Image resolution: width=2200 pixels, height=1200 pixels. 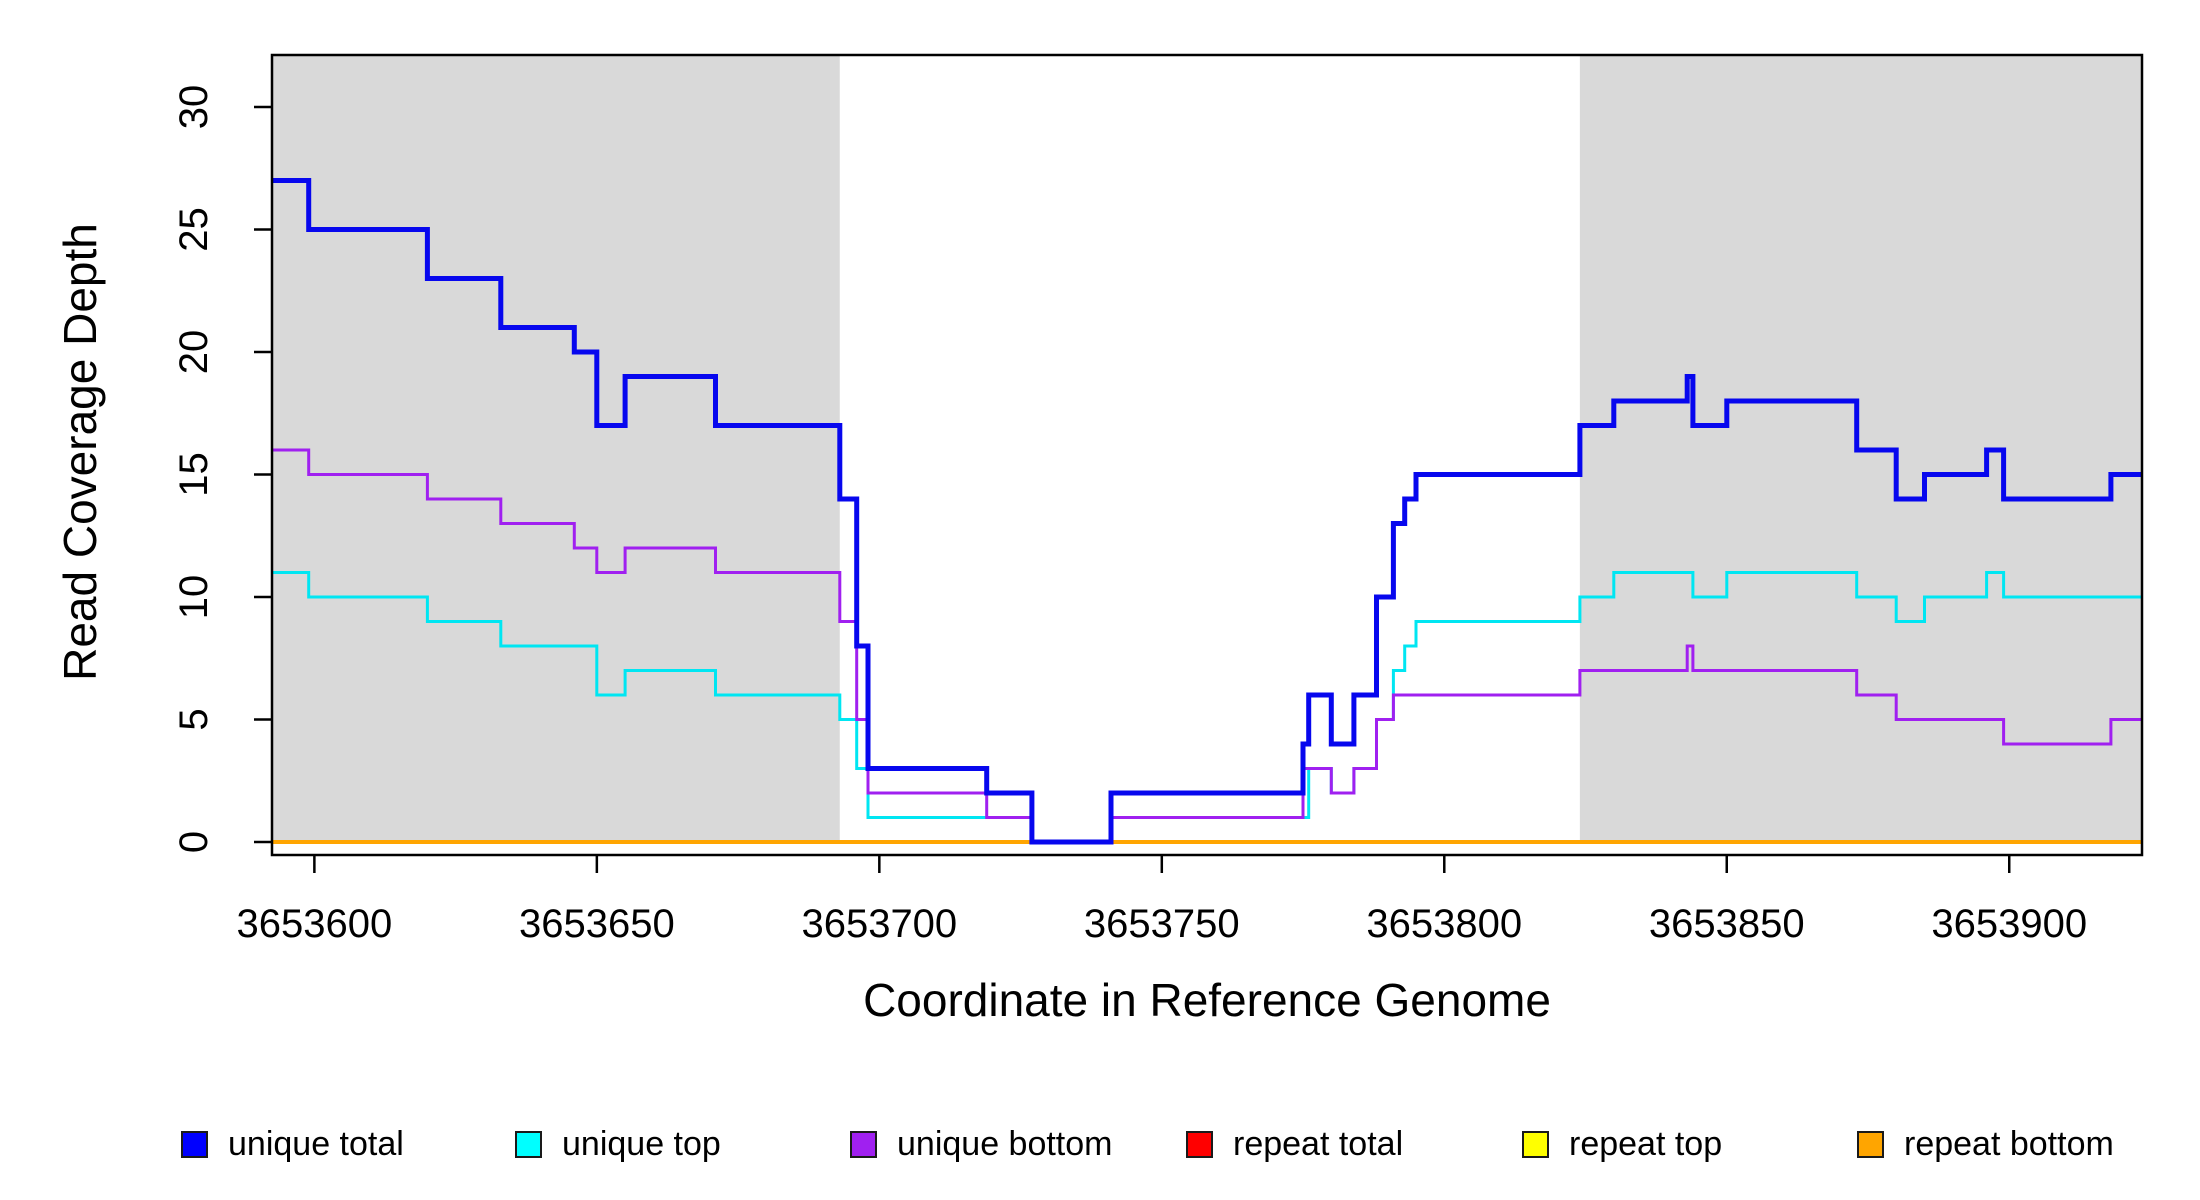 What do you see at coordinates (1318, 1143) in the screenshot?
I see `legend-label-repeat-total: repeat total` at bounding box center [1318, 1143].